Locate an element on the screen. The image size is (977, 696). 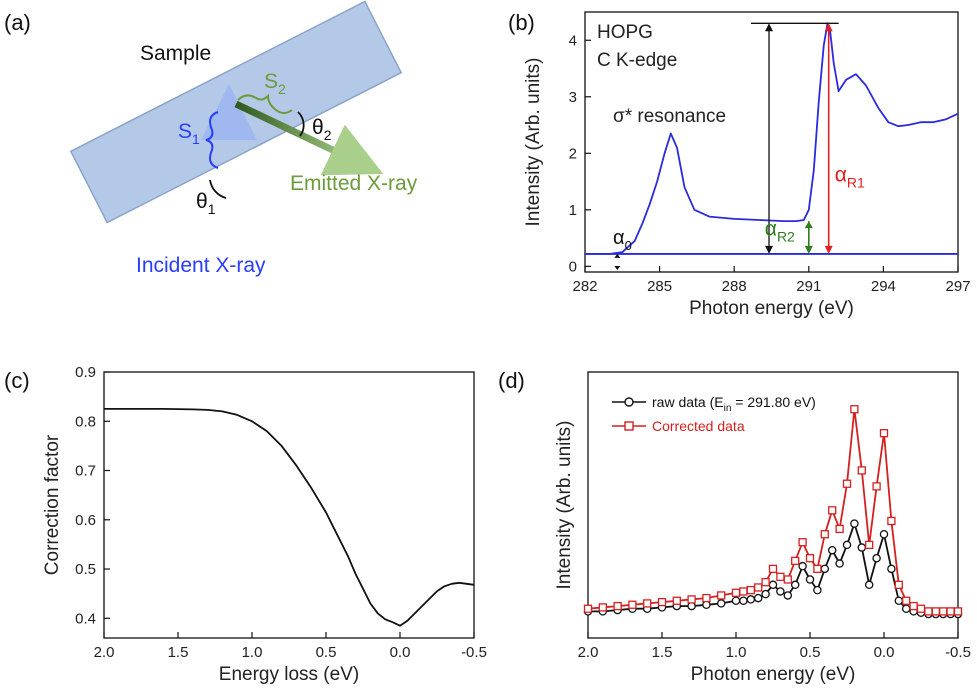
panel-c-label: (c) is located at coordinates (17, 380).